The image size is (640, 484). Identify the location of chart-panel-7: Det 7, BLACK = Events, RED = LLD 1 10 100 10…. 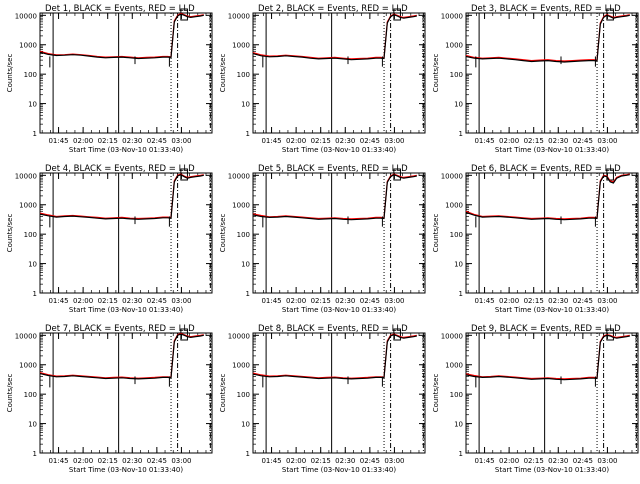
(109, 399).